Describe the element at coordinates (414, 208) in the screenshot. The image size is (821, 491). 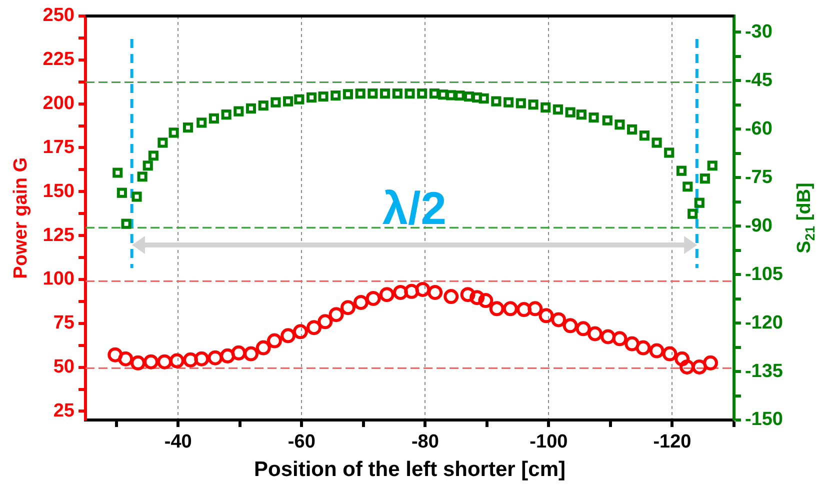
I see `annotation: λ/2` at that location.